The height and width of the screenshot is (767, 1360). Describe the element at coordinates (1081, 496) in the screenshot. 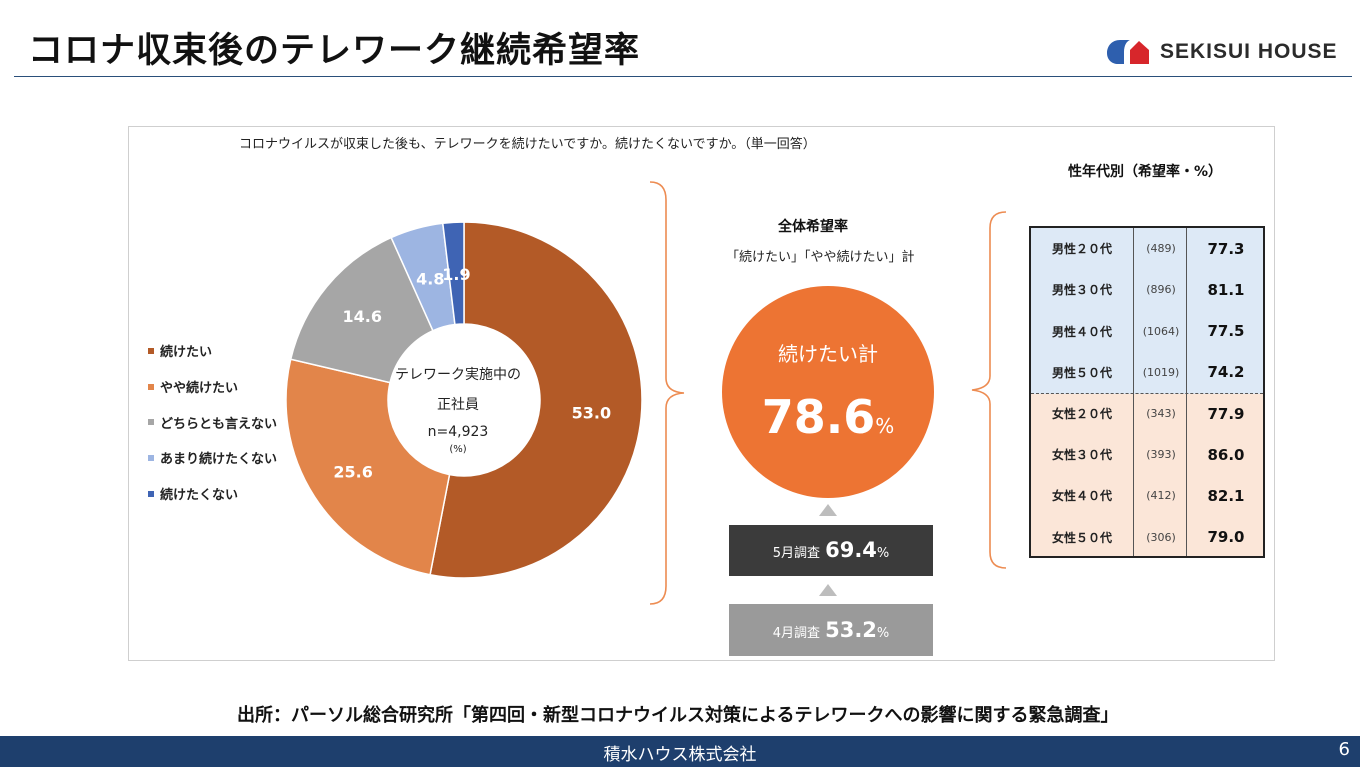

I see `group-cell: 女性４０代` at that location.